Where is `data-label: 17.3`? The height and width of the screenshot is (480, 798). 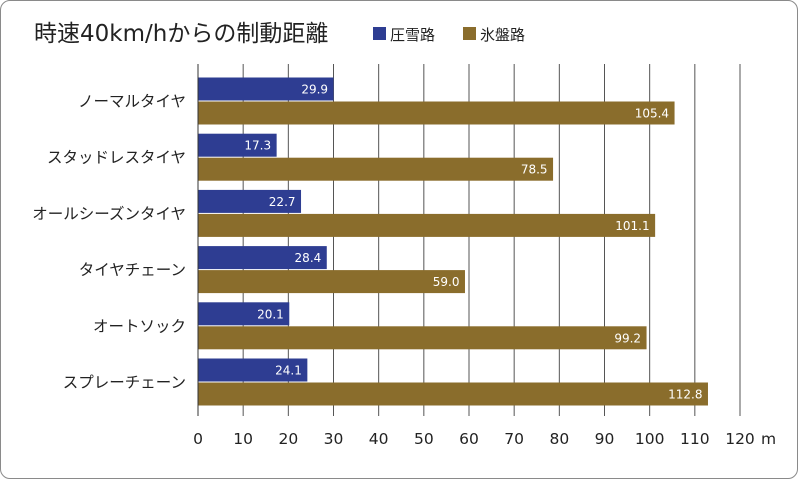 data-label: 17.3 is located at coordinates (257, 146).